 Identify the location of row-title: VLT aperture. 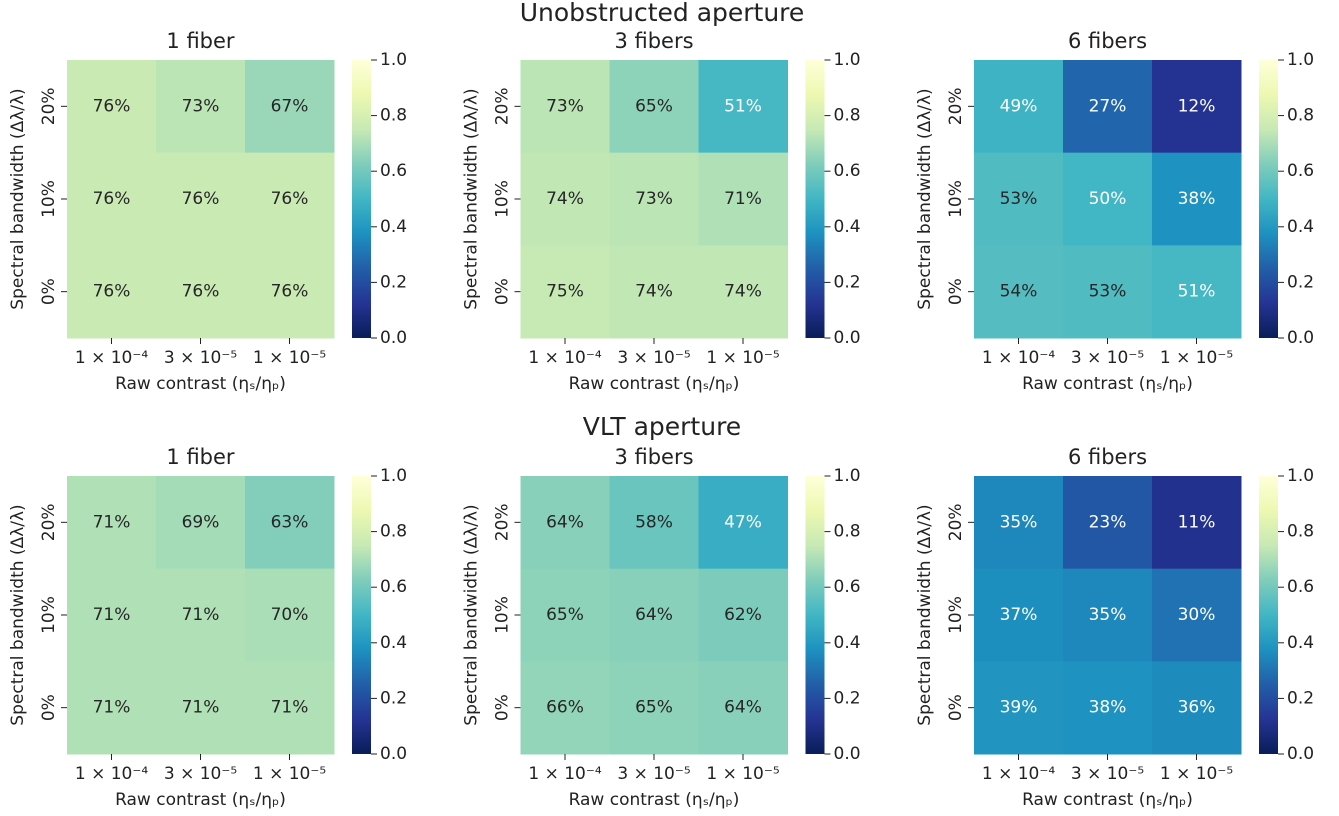
(662, 426).